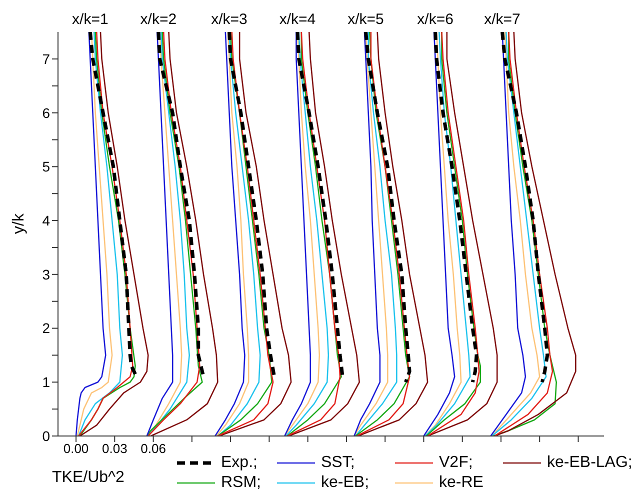 This screenshot has height=490, width=644. I want to click on x-tick-label: 0.06, so click(153, 448).